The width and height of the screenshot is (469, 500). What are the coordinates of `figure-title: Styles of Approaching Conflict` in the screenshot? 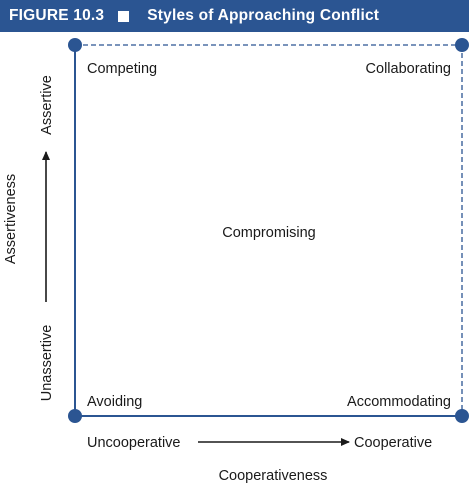 It's located at (263, 15).